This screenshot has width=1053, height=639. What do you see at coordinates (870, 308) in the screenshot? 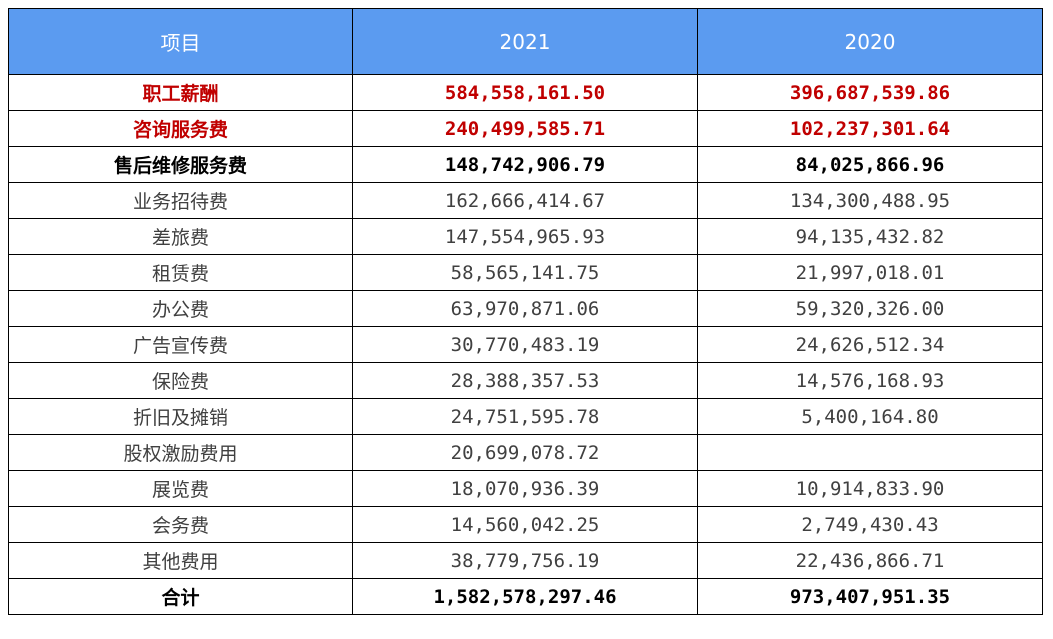
I see `value-2020: 59,320,326.00` at bounding box center [870, 308].